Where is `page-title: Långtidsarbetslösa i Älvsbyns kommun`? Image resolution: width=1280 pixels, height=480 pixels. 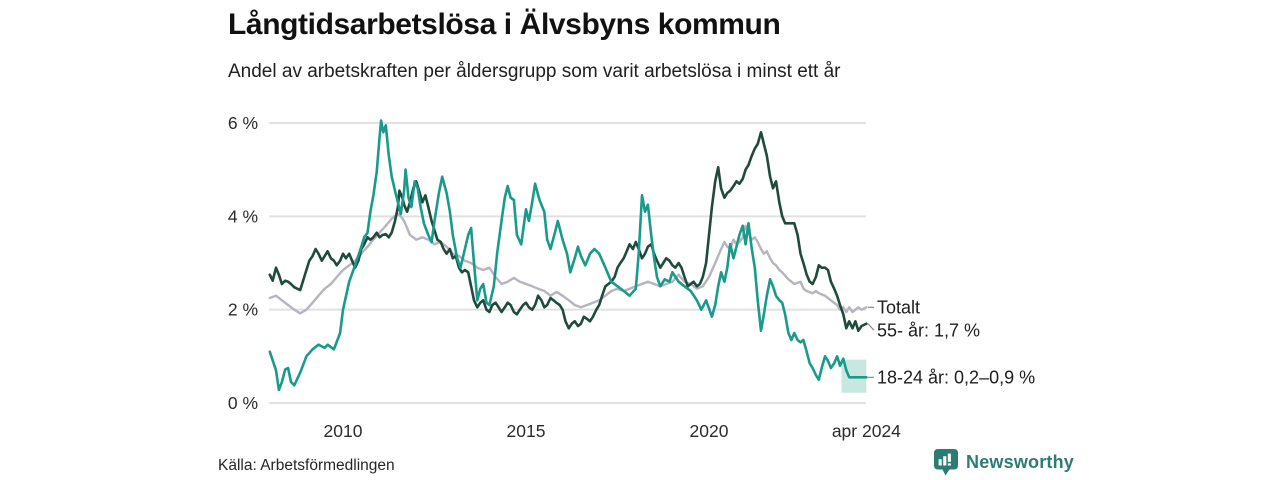
page-title: Långtidsarbetslösa i Älvsbyns kommun is located at coordinates (504, 24).